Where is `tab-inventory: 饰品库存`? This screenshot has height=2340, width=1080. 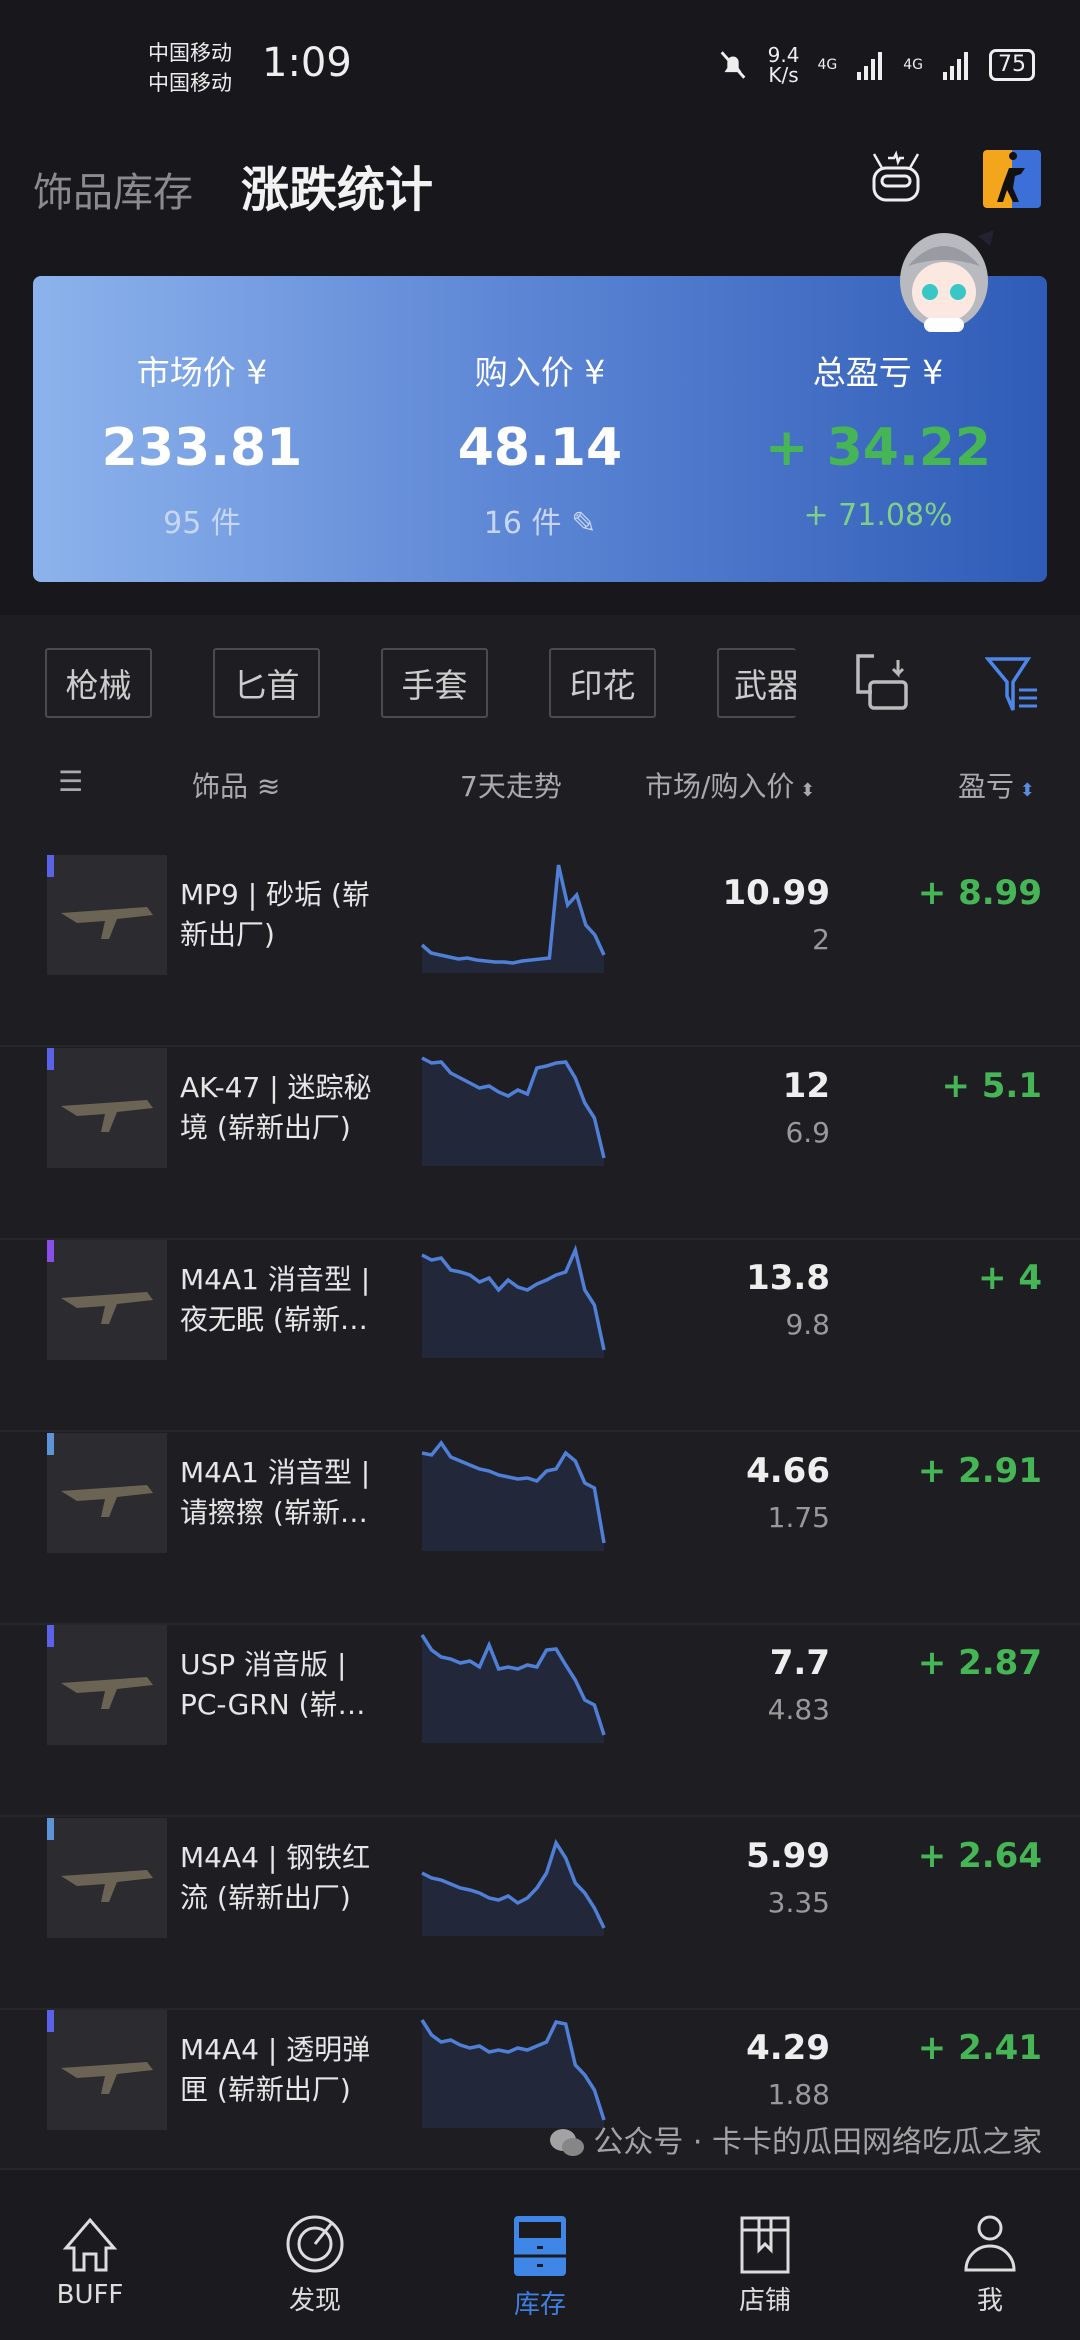 tab-inventory: 饰品库存 is located at coordinates (113, 193).